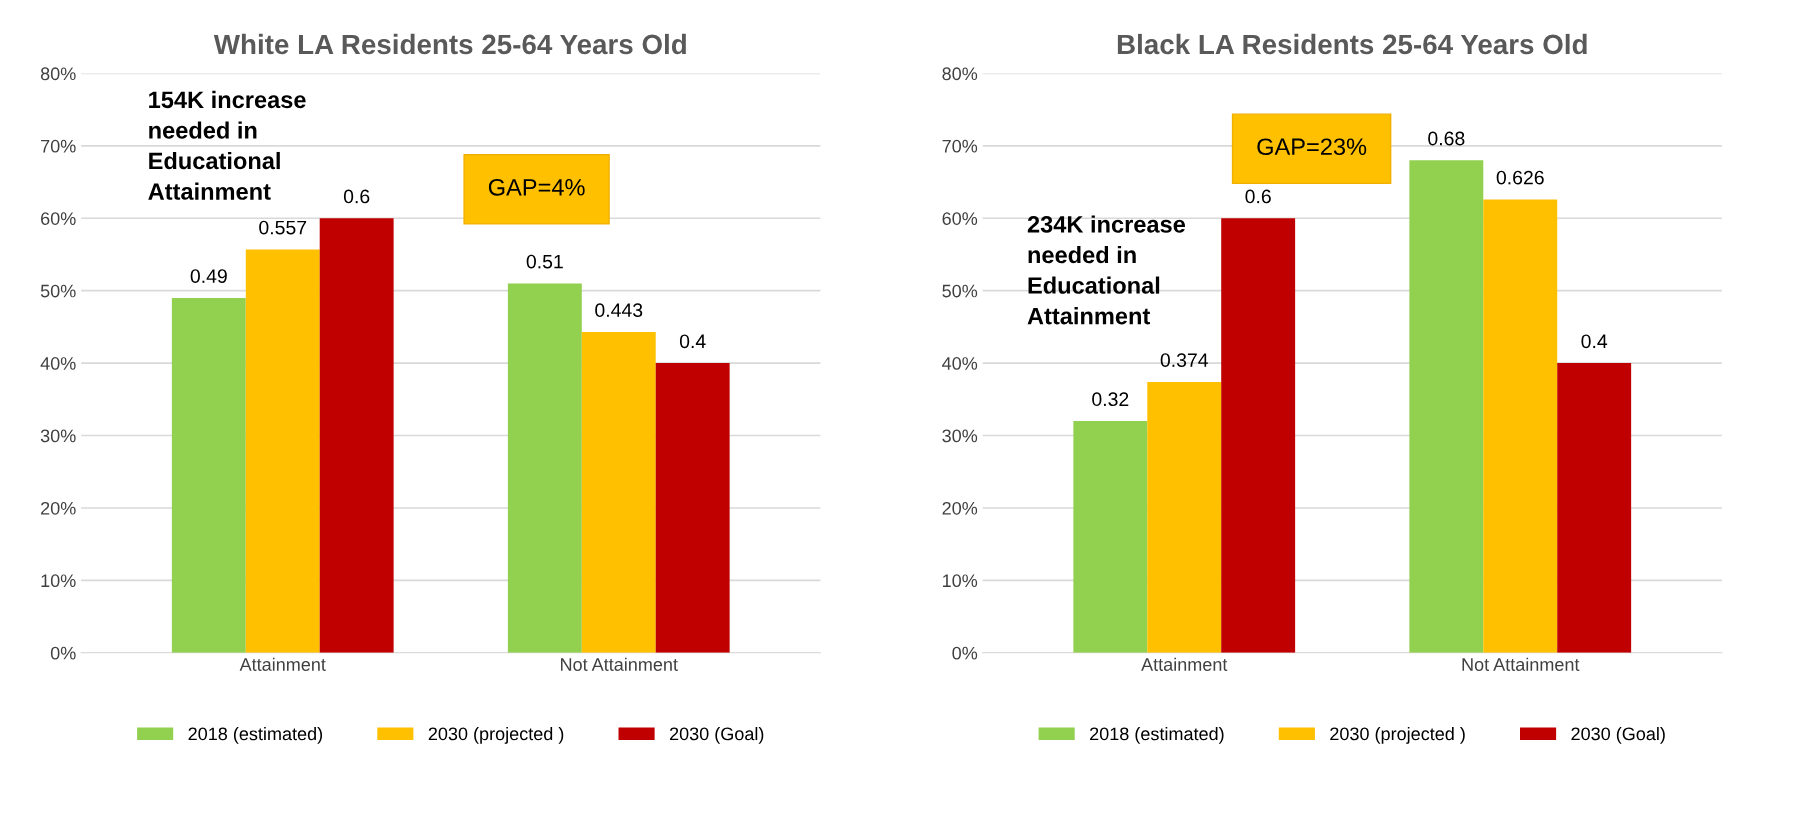 The width and height of the screenshot is (1803, 816). Describe the element at coordinates (1106, 270) in the screenshot. I see `annotation: 234K increase needed in Educational Attainment` at that location.